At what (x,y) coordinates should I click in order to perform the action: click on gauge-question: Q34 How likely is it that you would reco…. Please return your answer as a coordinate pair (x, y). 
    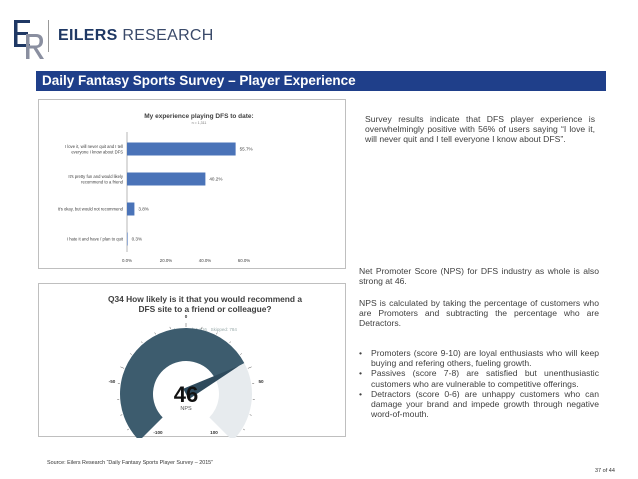
    Looking at the image, I should click on (205, 304).